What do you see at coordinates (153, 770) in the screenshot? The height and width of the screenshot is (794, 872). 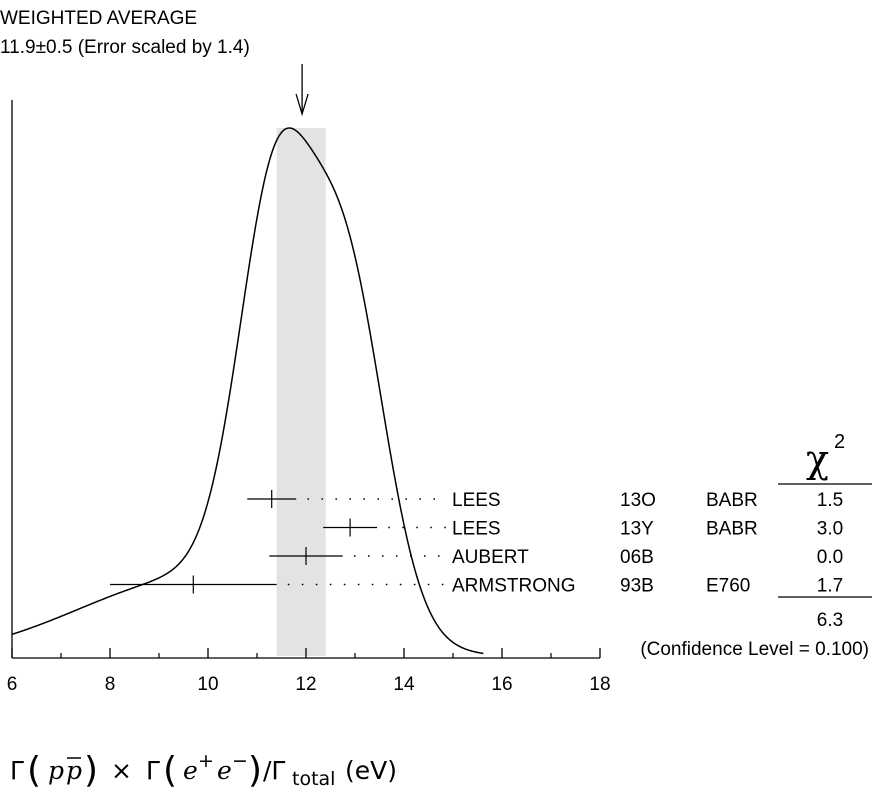 I see `xlabel-gamma-2: Γ` at bounding box center [153, 770].